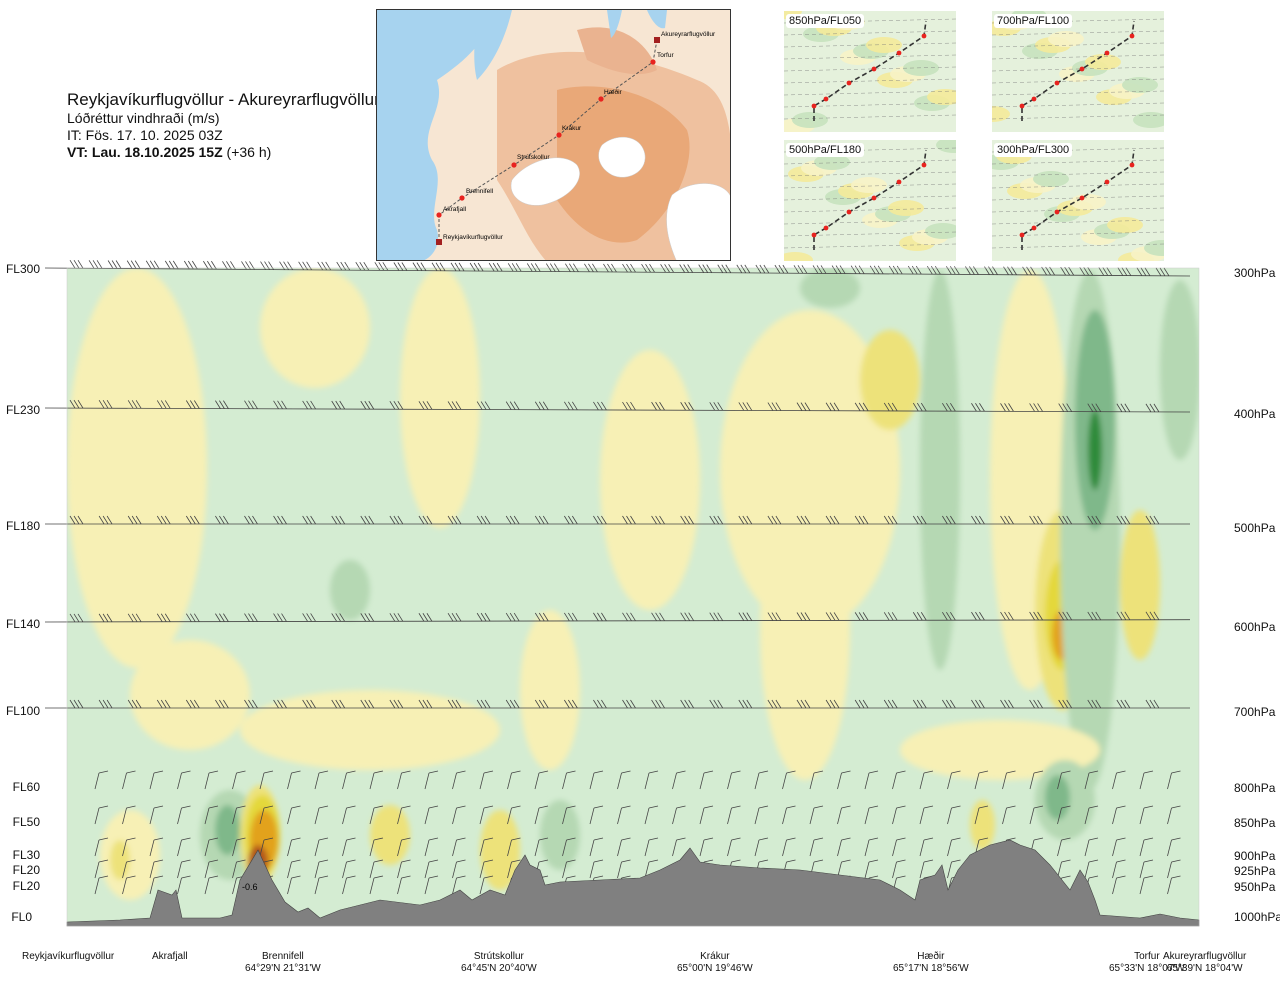  Describe the element at coordinates (870, 200) in the screenshot. I see `thumb-500hpa: 500hPa/FL180` at that location.